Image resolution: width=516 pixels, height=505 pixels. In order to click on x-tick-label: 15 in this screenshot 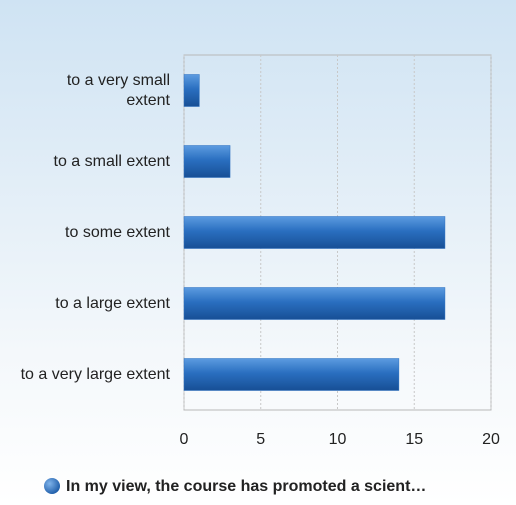, I will do `click(414, 439)`.